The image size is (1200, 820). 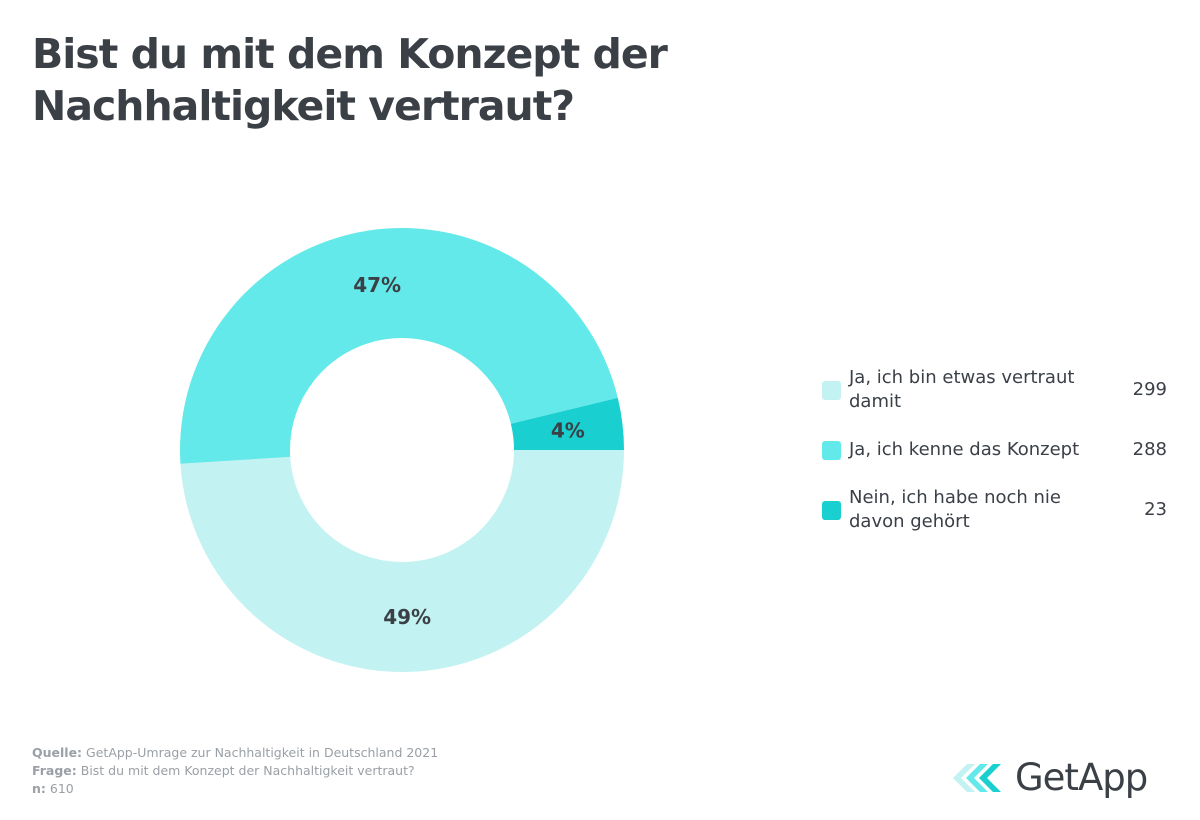 I want to click on data-label: 4%, so click(x=568, y=430).